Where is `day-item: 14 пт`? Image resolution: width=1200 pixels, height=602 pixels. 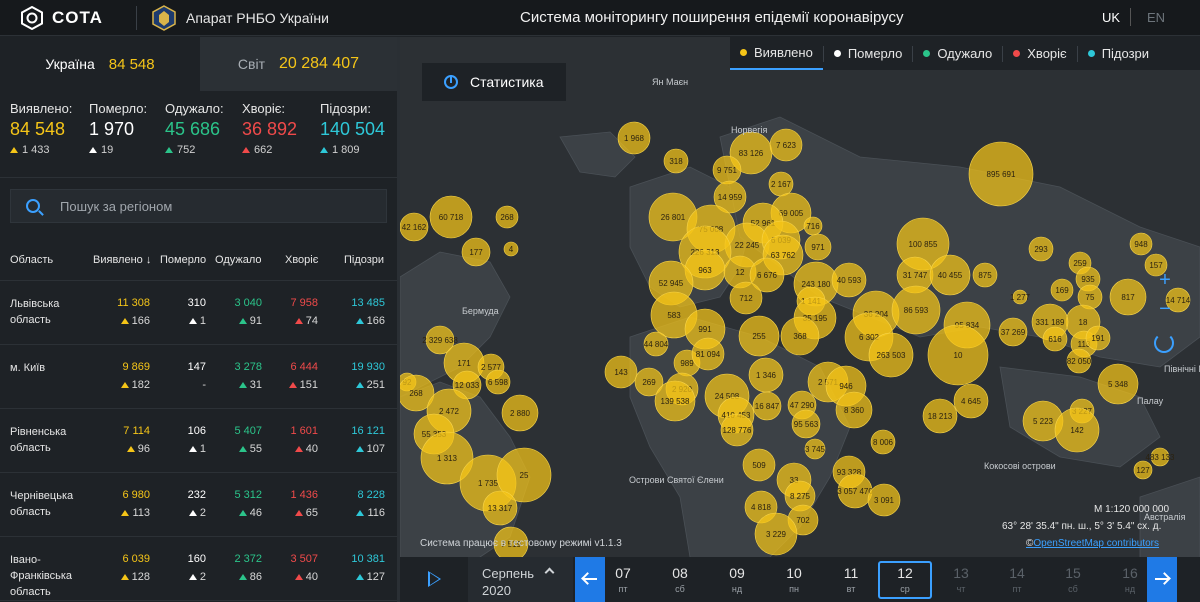 day-item: 14 пт is located at coordinates (1017, 579).